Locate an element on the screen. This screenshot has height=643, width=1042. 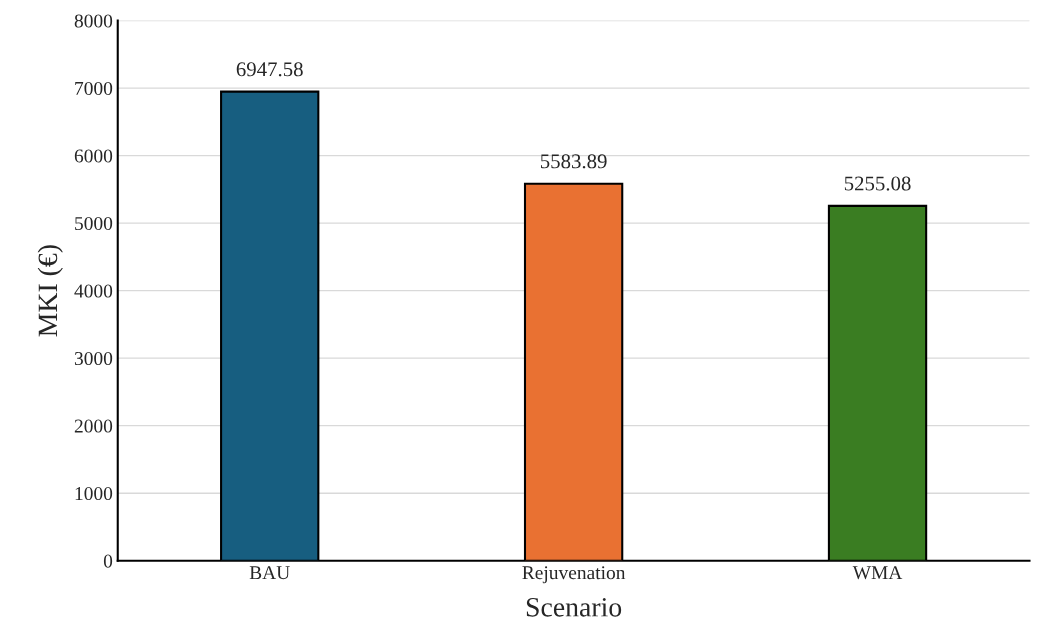
x-tick-label: Rejuvenation is located at coordinates (574, 575).